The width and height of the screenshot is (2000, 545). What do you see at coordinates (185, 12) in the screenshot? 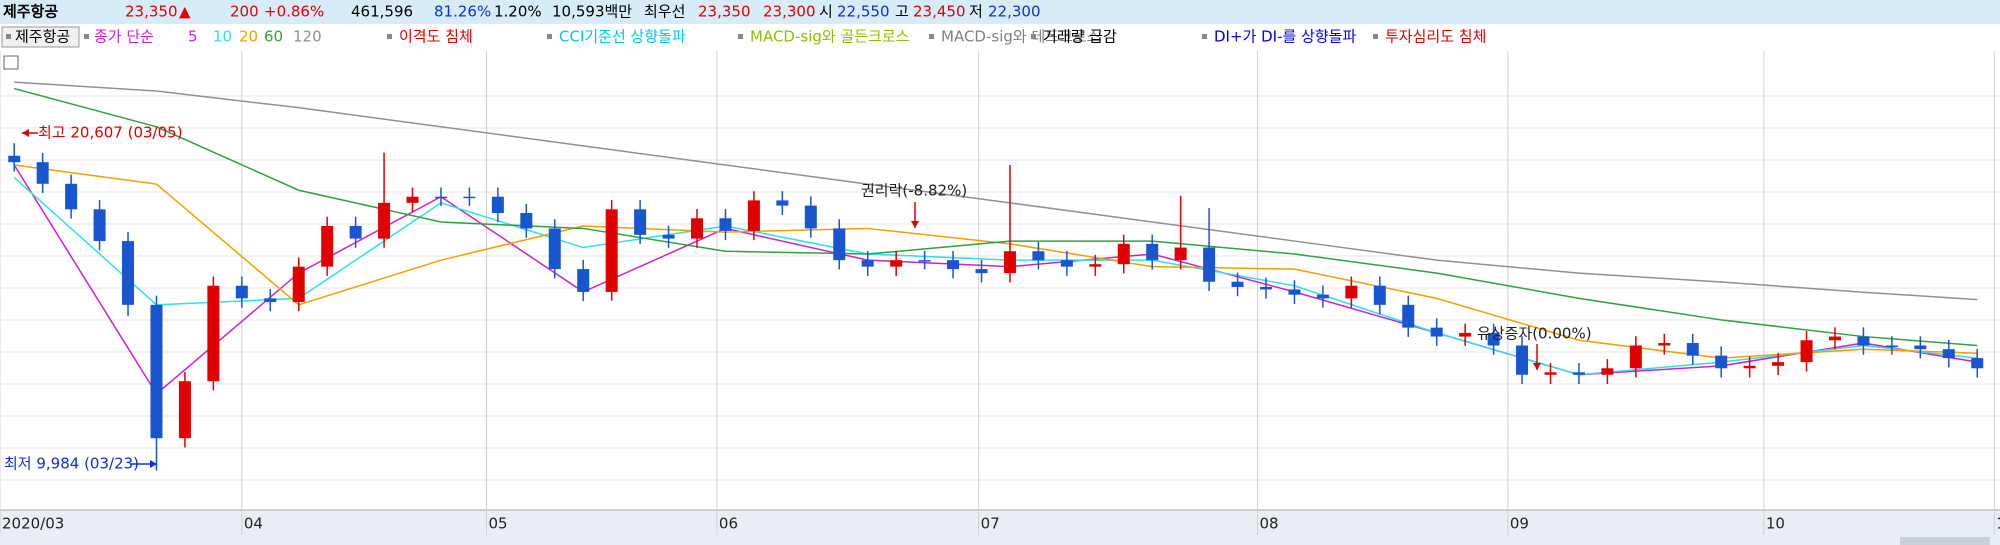
I see `direction: ▲` at bounding box center [185, 12].